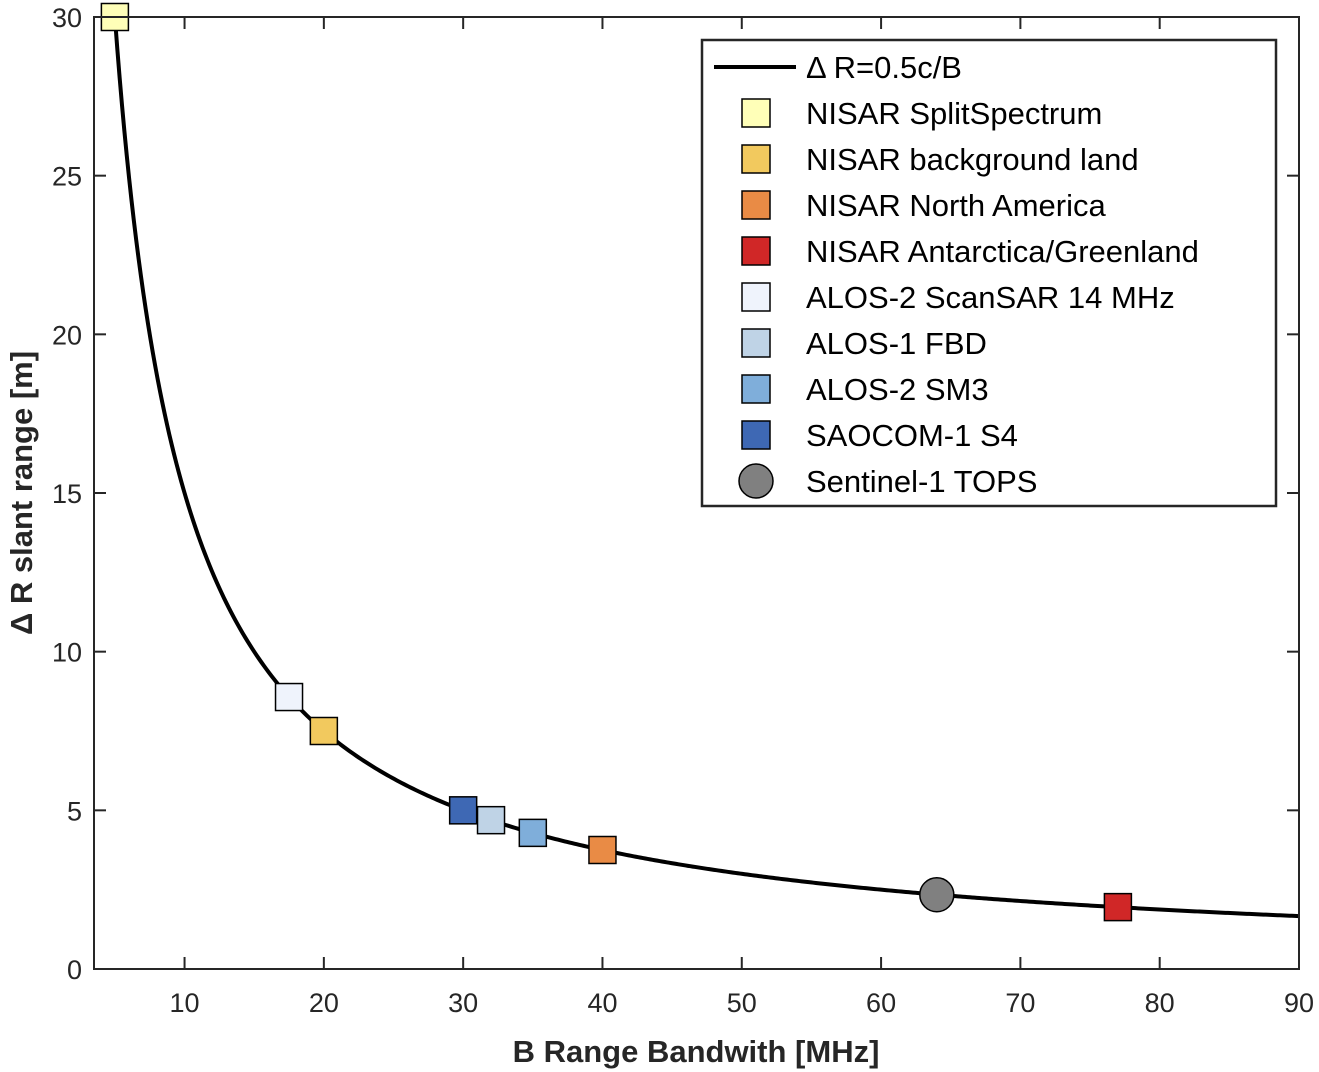  I want to click on x-axis-label: B Range Bandwith [MHz], so click(696, 1051).